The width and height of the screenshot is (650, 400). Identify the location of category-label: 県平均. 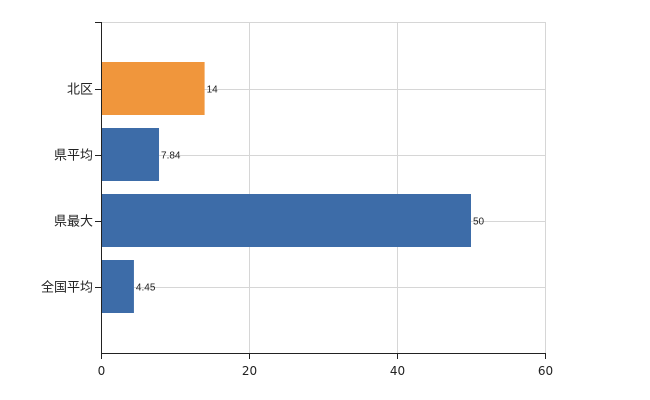
(73, 156).